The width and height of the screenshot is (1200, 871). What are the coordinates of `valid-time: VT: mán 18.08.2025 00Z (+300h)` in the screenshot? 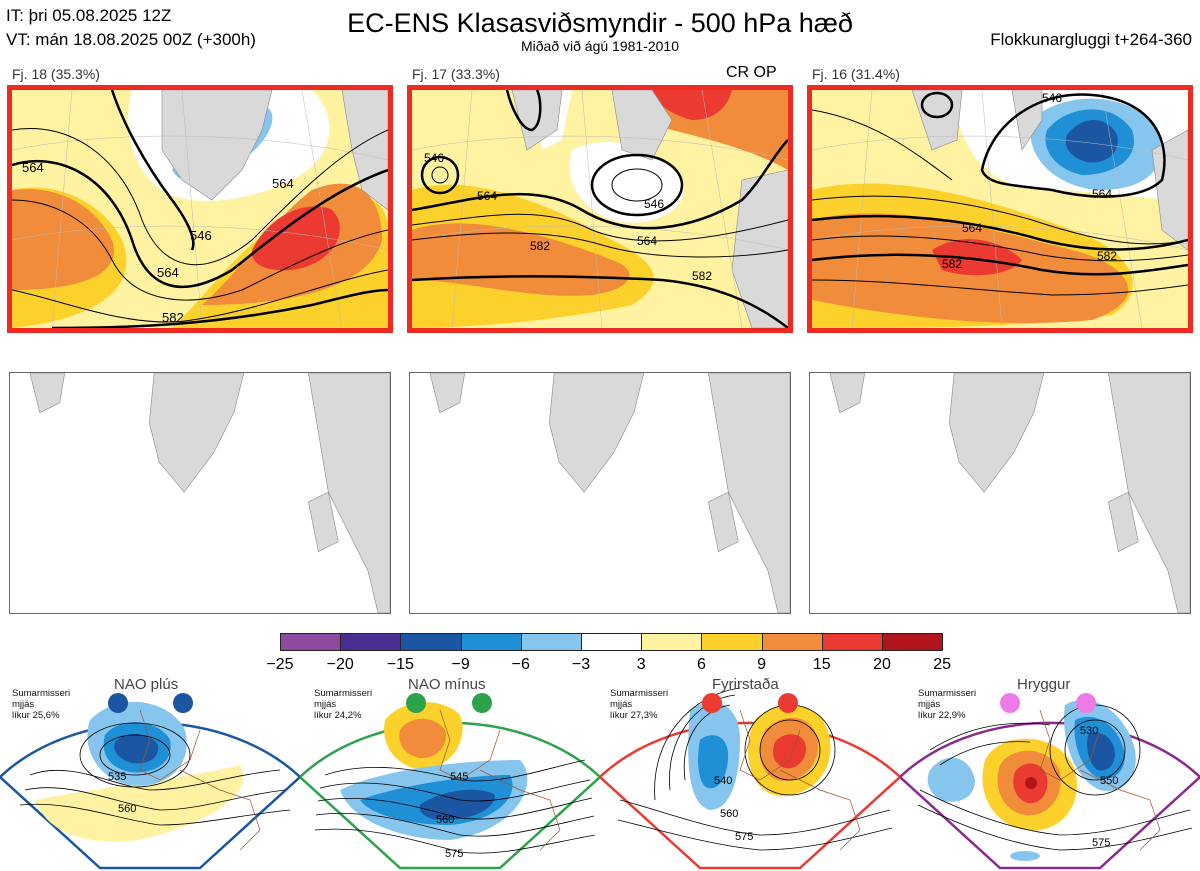 It's located at (131, 39).